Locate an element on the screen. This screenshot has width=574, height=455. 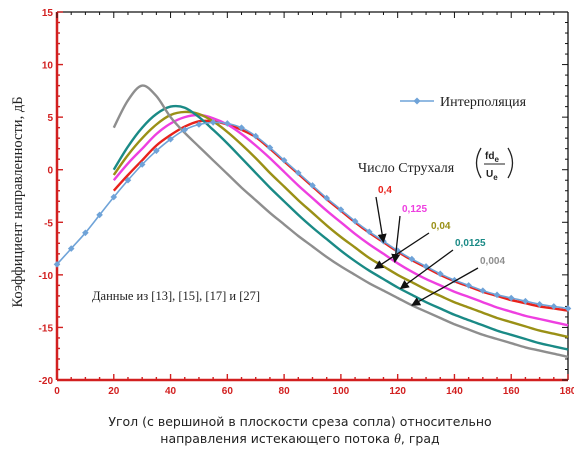
y-axis-label: Коэффициент направленности, дБ is located at coordinates (18, 201).